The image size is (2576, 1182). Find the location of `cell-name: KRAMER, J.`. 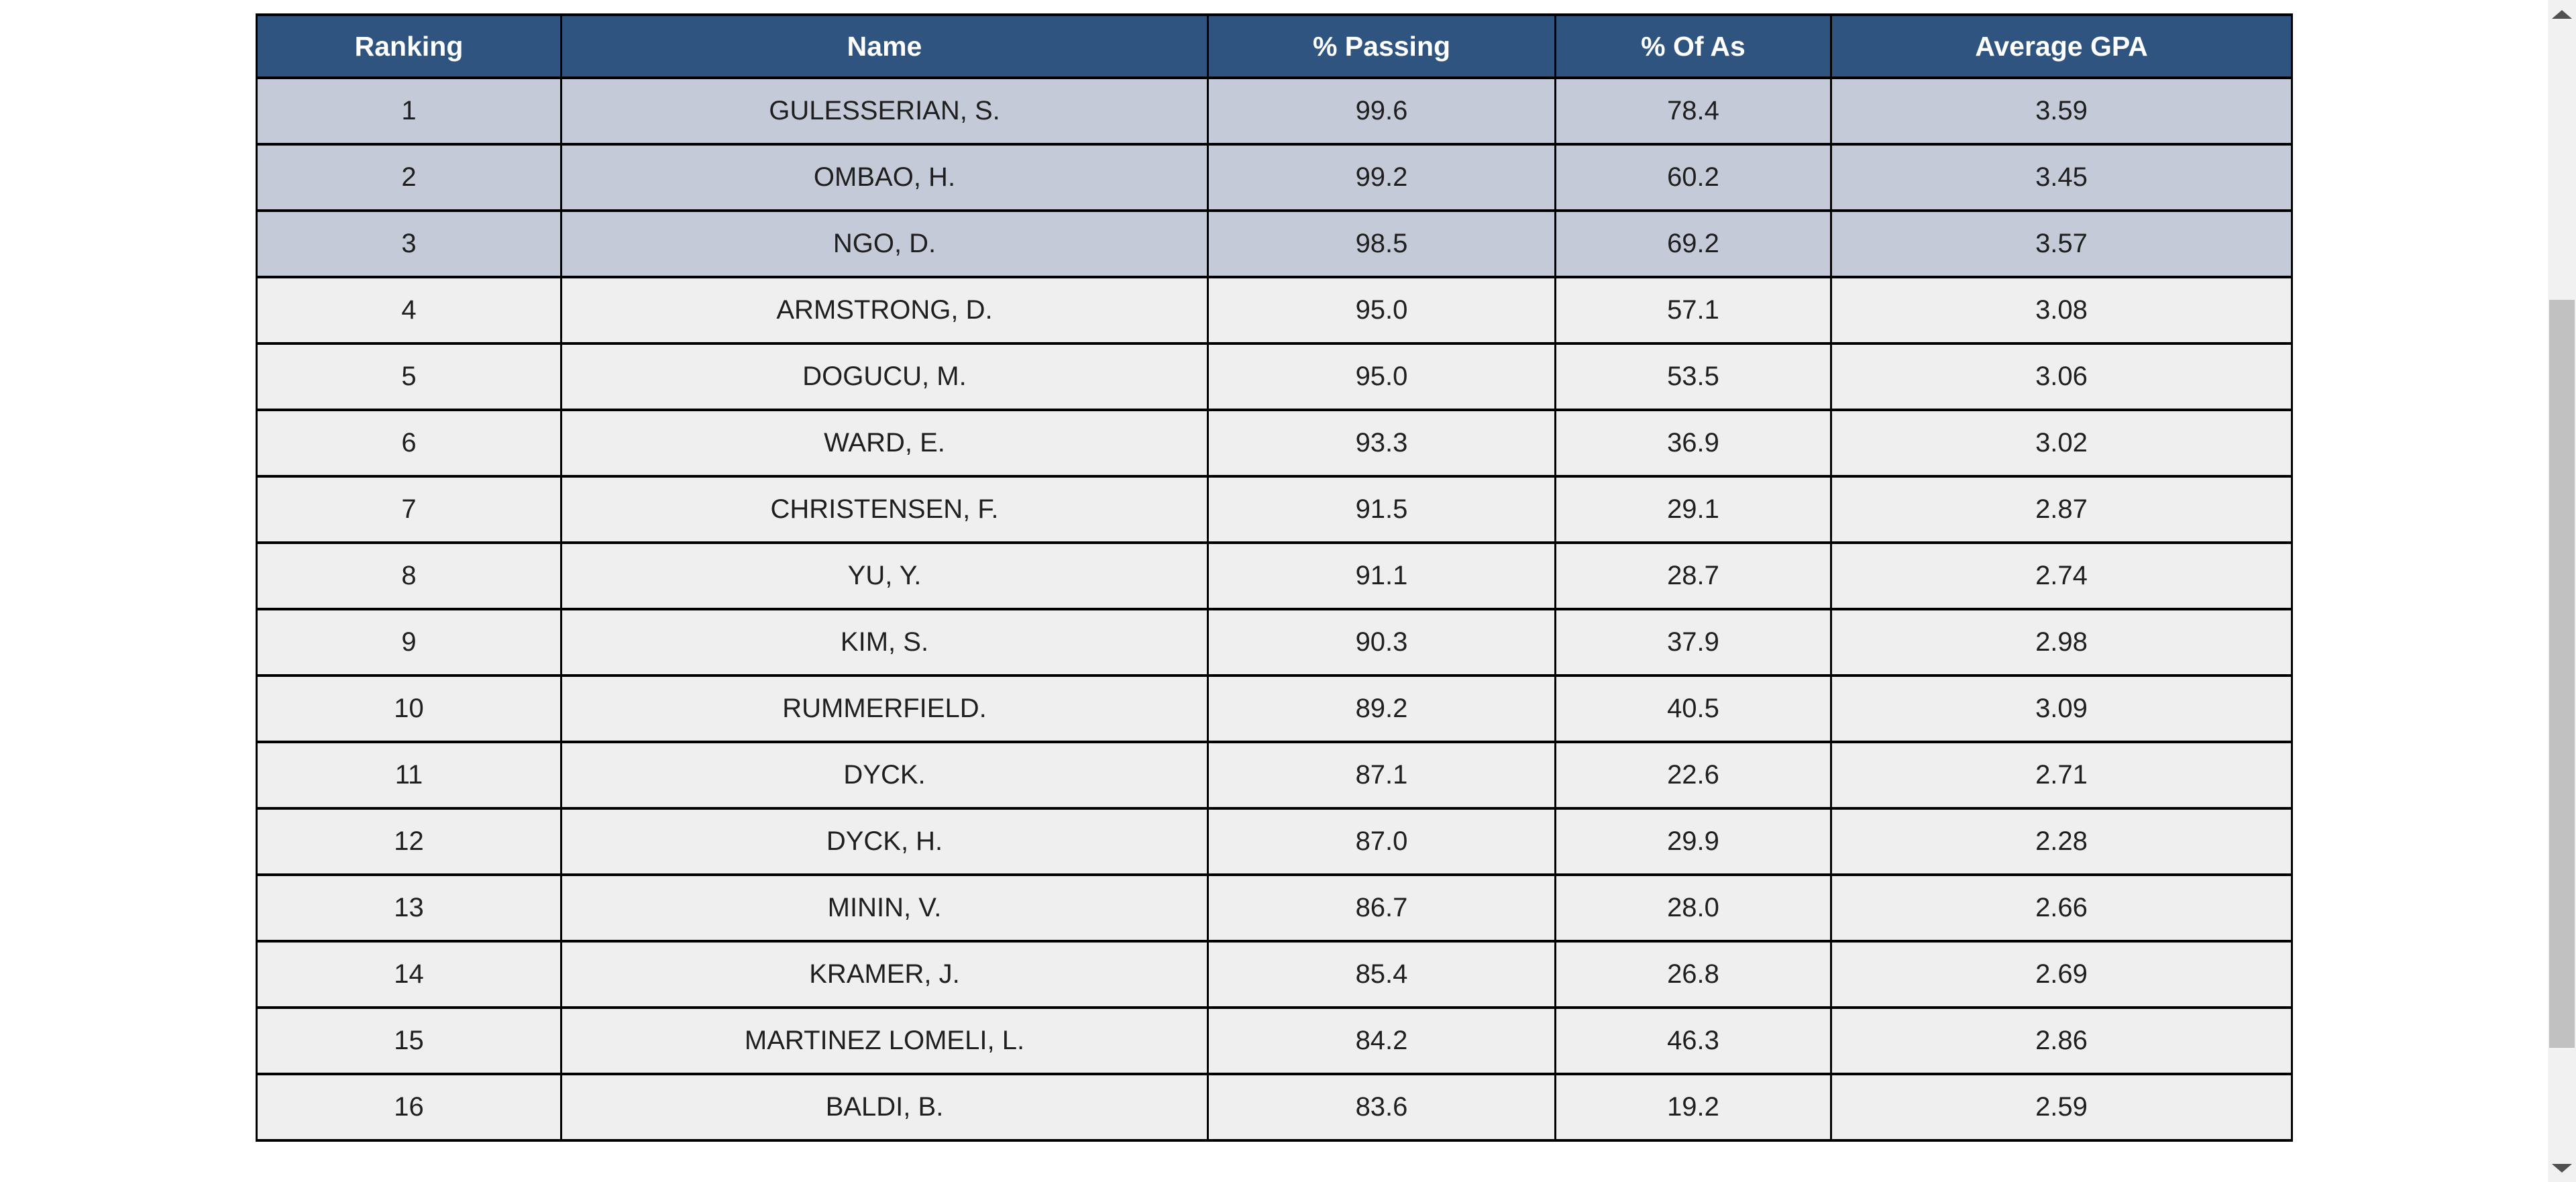

cell-name: KRAMER, J. is located at coordinates (884, 974).